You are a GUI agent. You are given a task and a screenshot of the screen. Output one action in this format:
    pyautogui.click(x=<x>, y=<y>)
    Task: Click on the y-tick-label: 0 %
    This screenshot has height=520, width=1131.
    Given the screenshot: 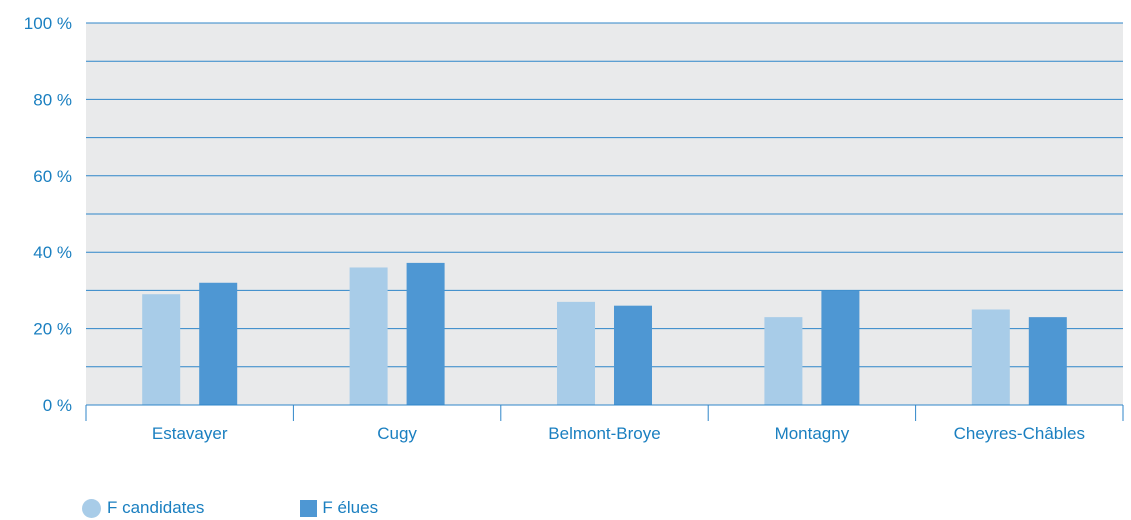 What is the action you would take?
    pyautogui.click(x=57, y=405)
    